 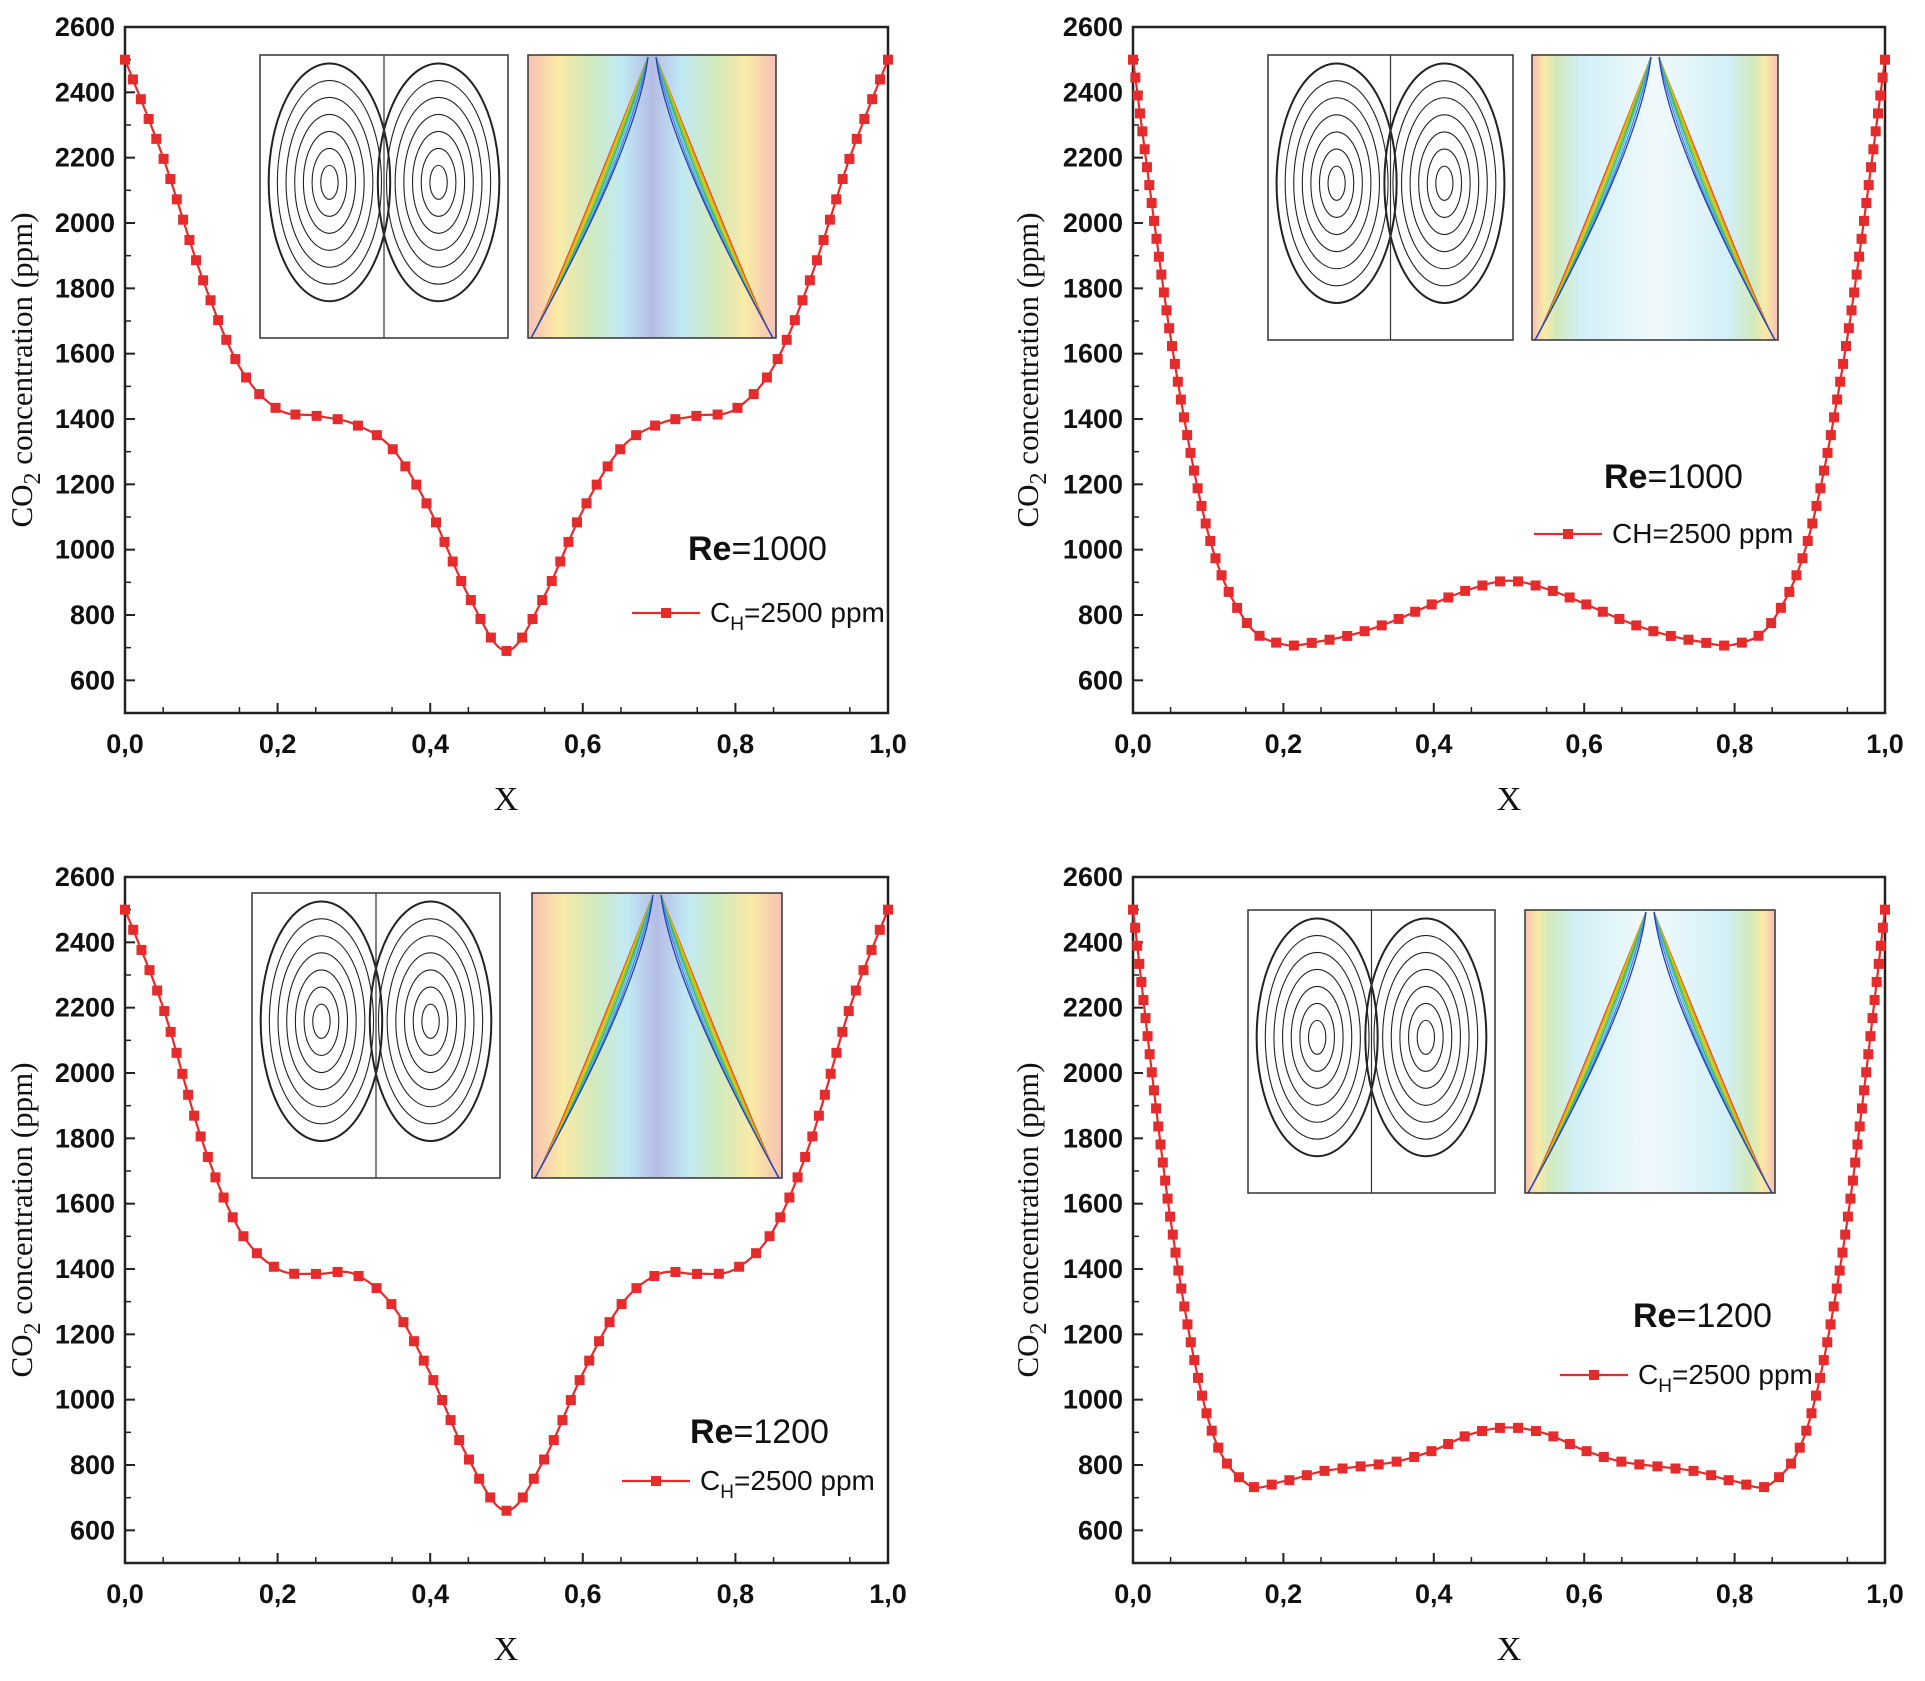 What do you see at coordinates (1093, 877) in the screenshot?
I see `y-tick-label: 2600` at bounding box center [1093, 877].